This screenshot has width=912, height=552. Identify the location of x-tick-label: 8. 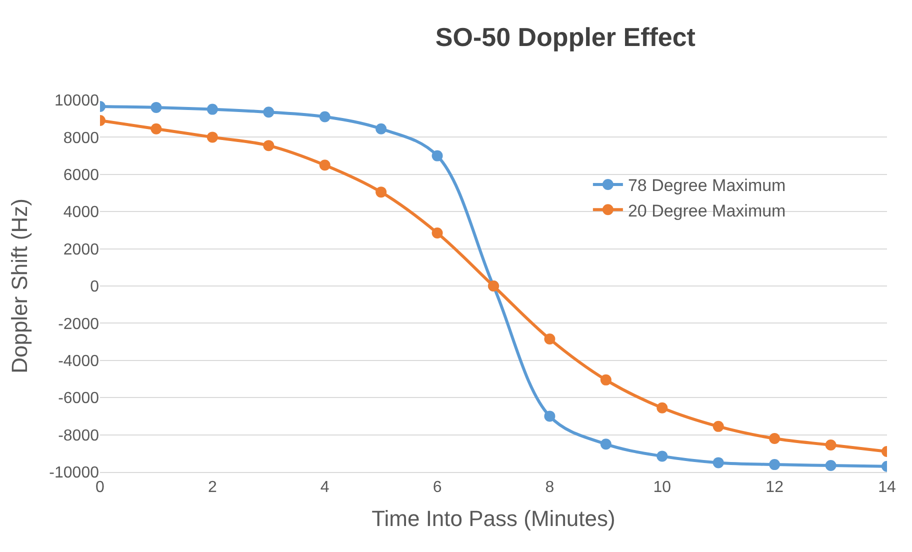
(549, 487).